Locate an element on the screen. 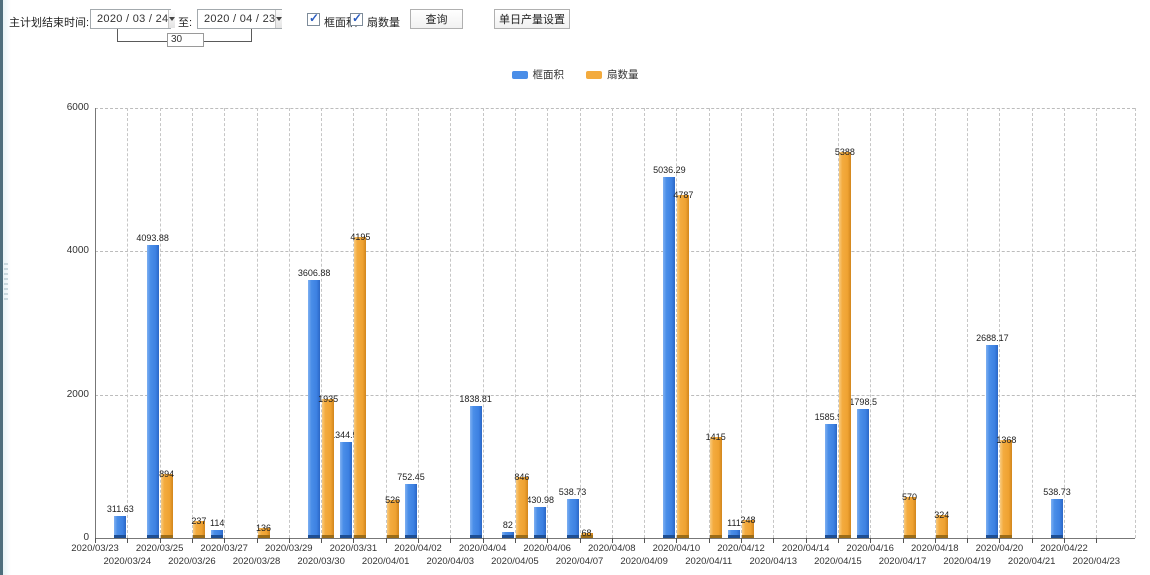 The image size is (1150, 575). bar-value-label: 1838.81 is located at coordinates (475, 399).